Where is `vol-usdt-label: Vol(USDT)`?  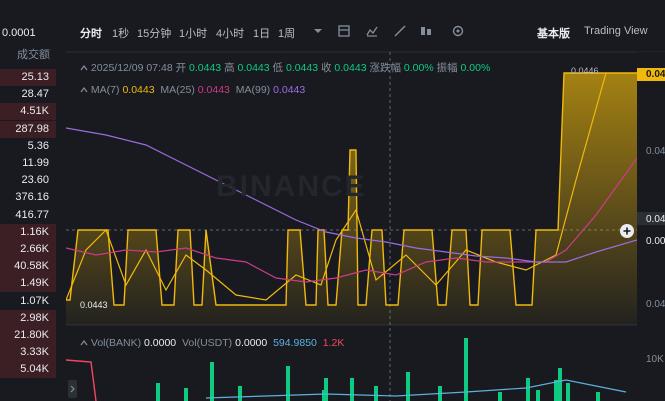
vol-usdt-label: Vol(USDT) is located at coordinates (207, 343).